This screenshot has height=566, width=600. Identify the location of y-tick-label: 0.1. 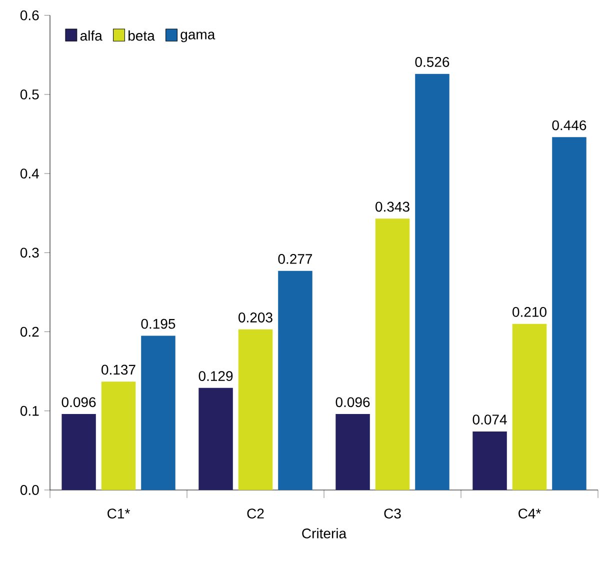
(29, 411).